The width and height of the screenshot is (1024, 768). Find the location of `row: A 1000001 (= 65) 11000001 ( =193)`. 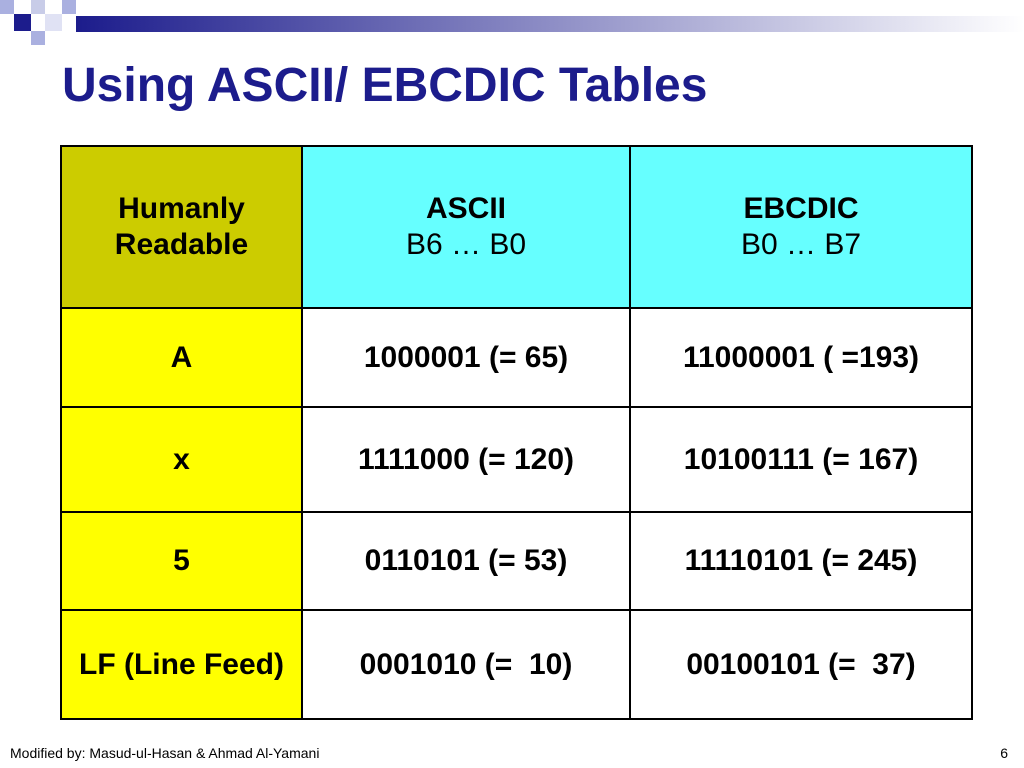

row: A 1000001 (= 65) 11000001 ( =193) is located at coordinates (516, 357).